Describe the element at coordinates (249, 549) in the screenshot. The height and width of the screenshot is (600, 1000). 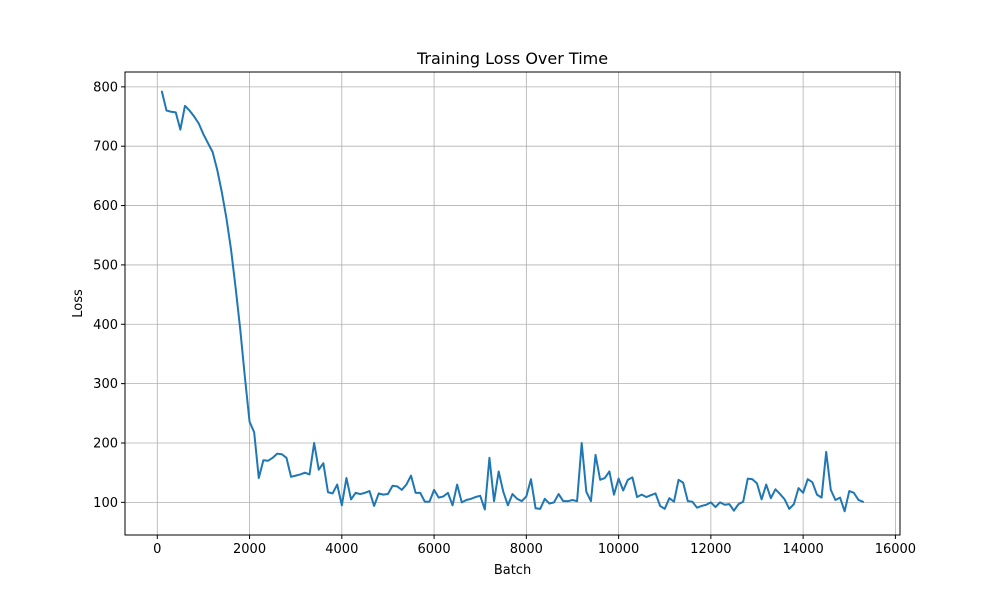
I see `x-tick-label: 2000` at that location.